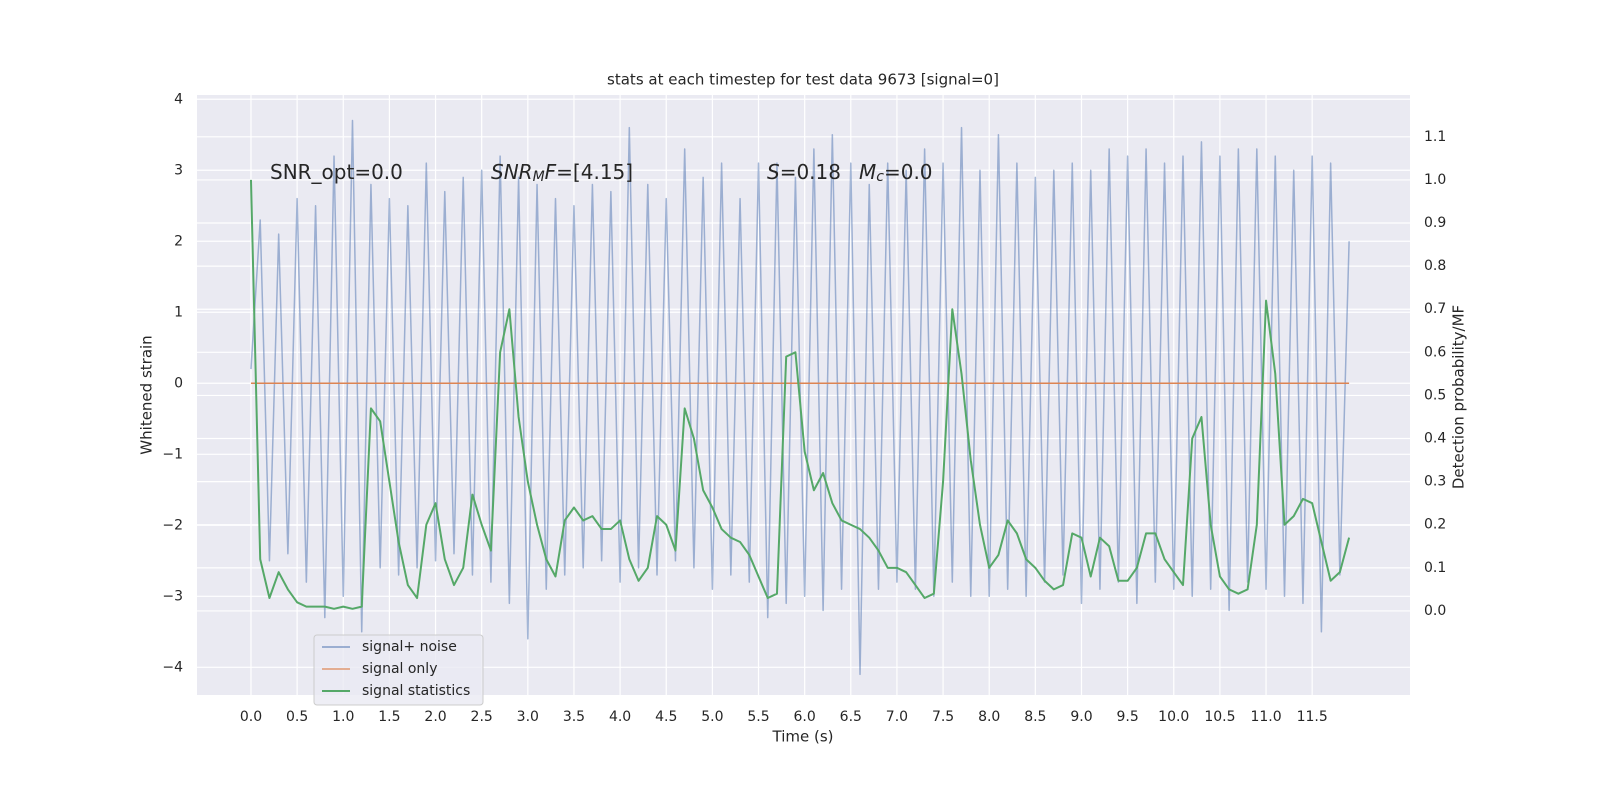  I want to click on x-tick-label: 9.5, so click(1127, 717).